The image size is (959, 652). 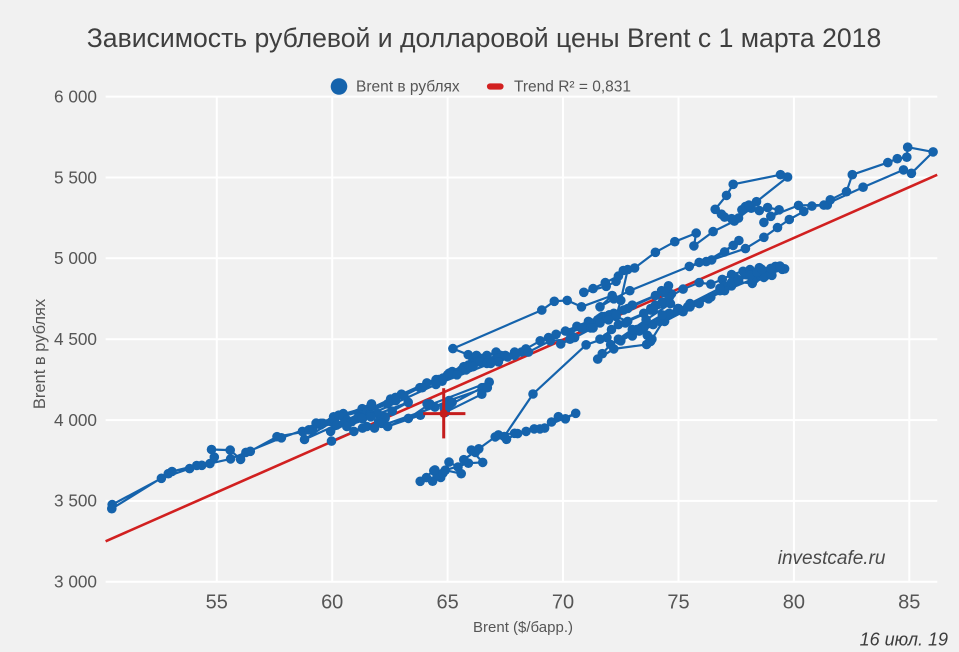 I want to click on svg-text: 60, so click(x=332, y=603).